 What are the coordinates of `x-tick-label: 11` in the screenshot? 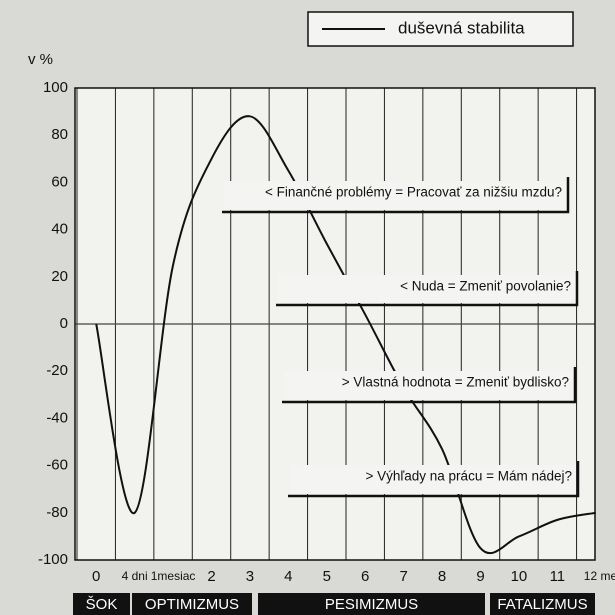 It's located at (558, 576).